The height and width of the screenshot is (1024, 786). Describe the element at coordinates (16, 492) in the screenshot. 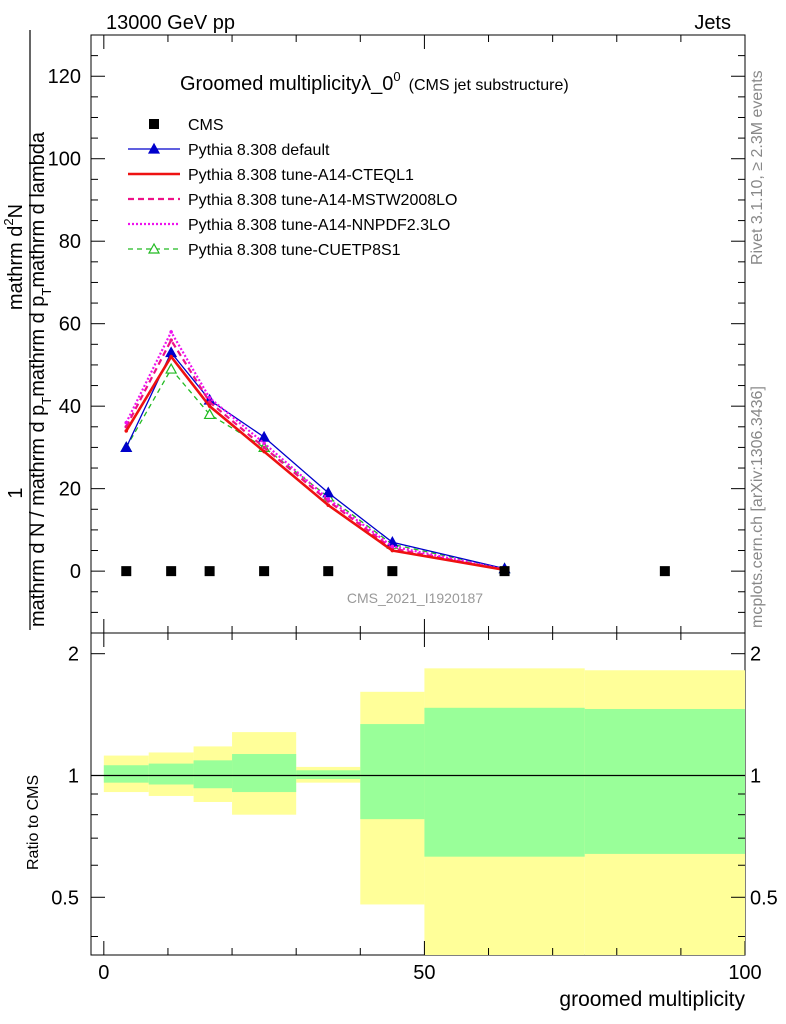

I see `ylabel-numerator-one: 1` at that location.